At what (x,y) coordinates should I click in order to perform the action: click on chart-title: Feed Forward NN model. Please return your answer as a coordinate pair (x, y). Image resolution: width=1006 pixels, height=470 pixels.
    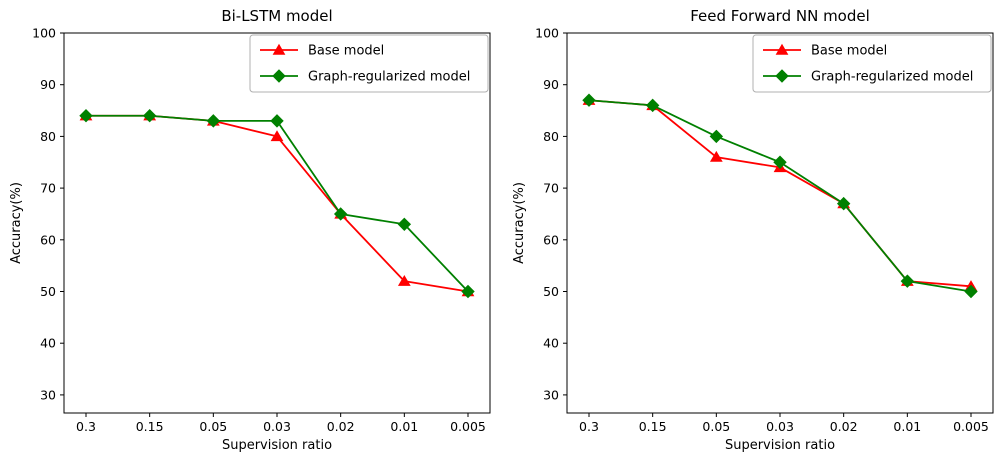
    Looking at the image, I should click on (780, 16).